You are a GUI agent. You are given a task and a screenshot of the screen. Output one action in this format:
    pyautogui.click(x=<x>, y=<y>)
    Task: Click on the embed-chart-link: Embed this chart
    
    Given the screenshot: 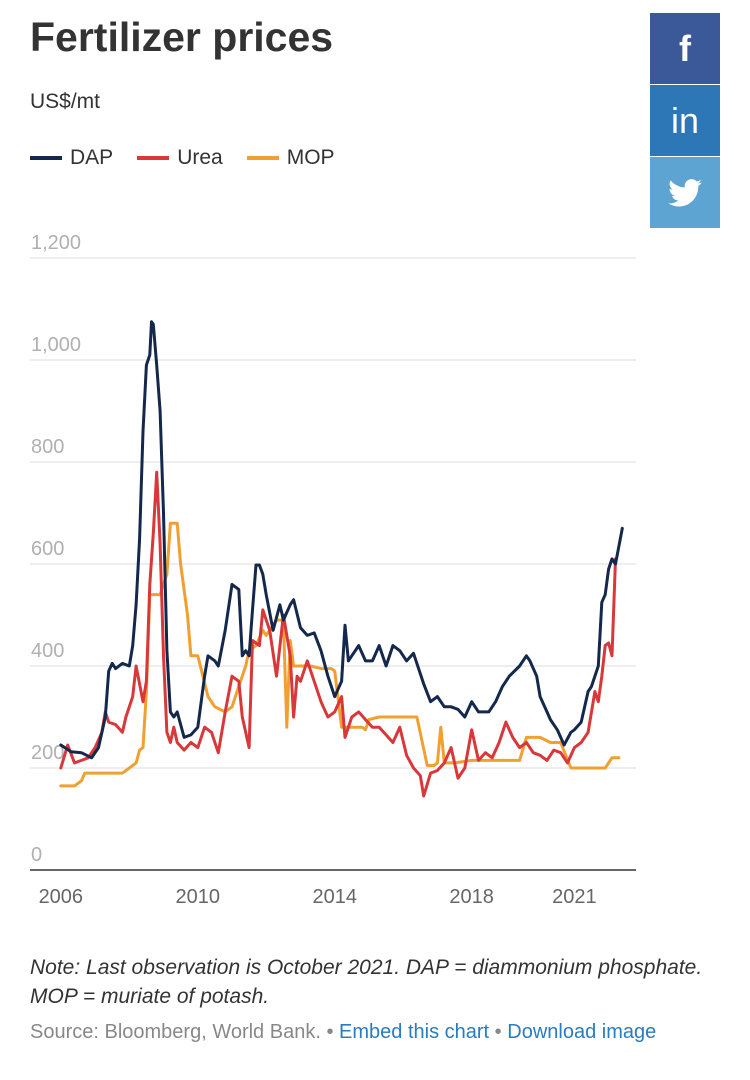 What is the action you would take?
    pyautogui.click(x=414, y=1032)
    